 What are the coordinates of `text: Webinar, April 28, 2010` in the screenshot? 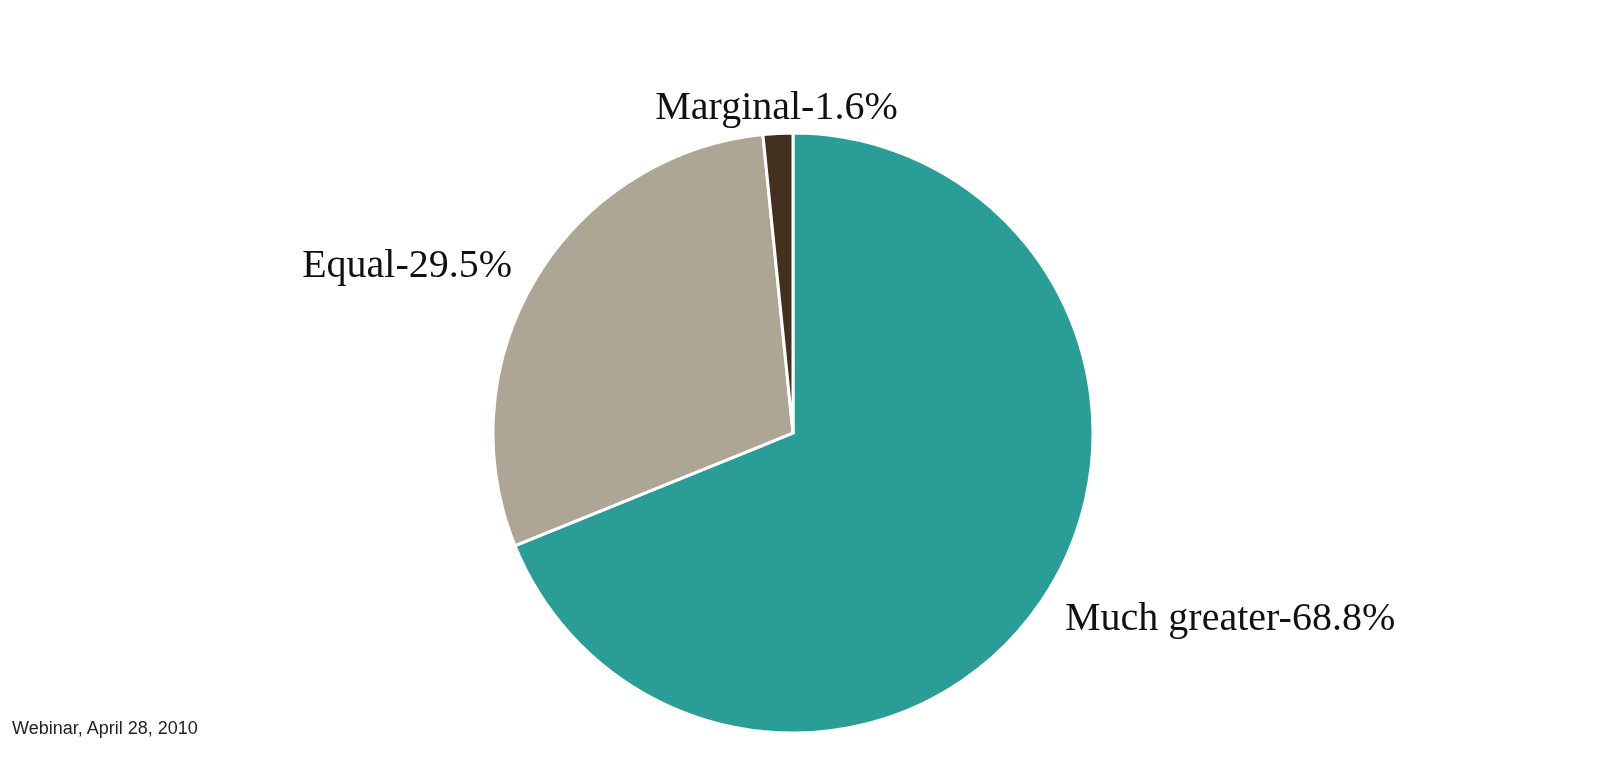 It's located at (105, 728).